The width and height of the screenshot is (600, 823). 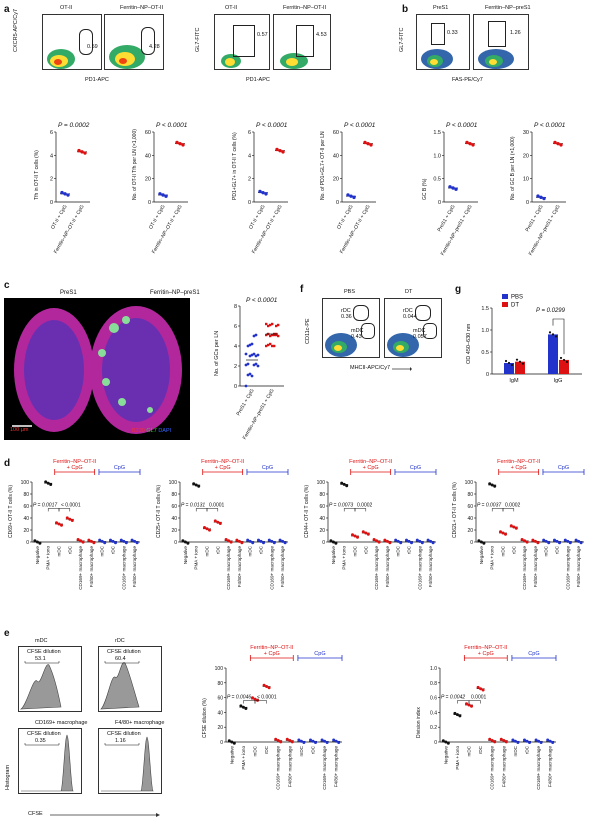 I want to click on flow-xlabel: FAS-PE/Cy7, so click(x=467, y=80).